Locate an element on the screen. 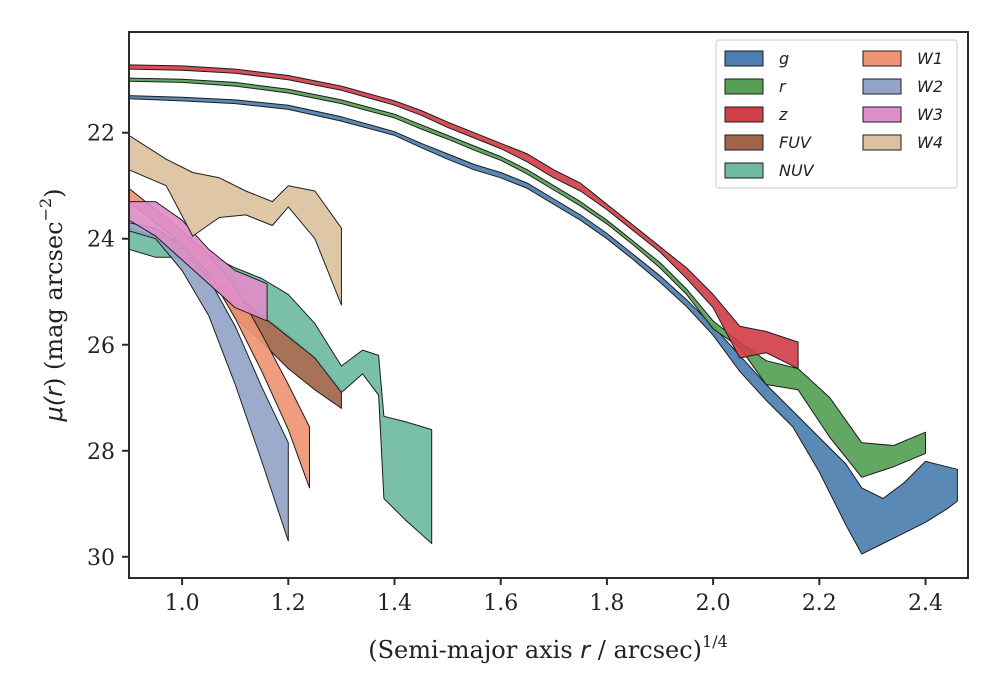  y-axis-label: μ(r) (mag arcsec−2) is located at coordinates (52, 305).